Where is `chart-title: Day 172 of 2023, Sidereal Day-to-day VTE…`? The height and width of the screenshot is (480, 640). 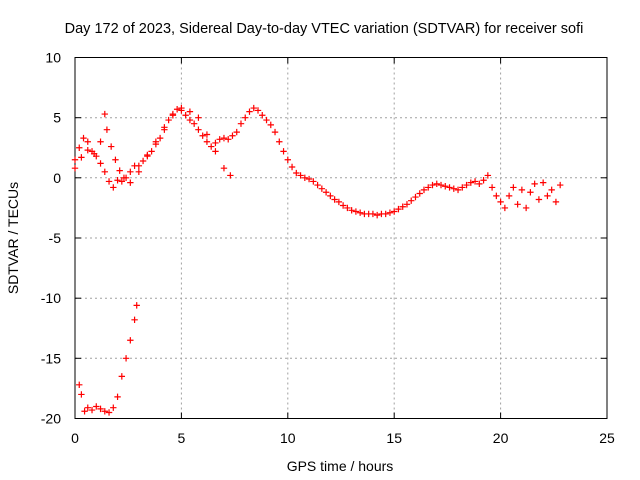
chart-title: Day 172 of 2023, Sidereal Day-to-day VTE… is located at coordinates (324, 29).